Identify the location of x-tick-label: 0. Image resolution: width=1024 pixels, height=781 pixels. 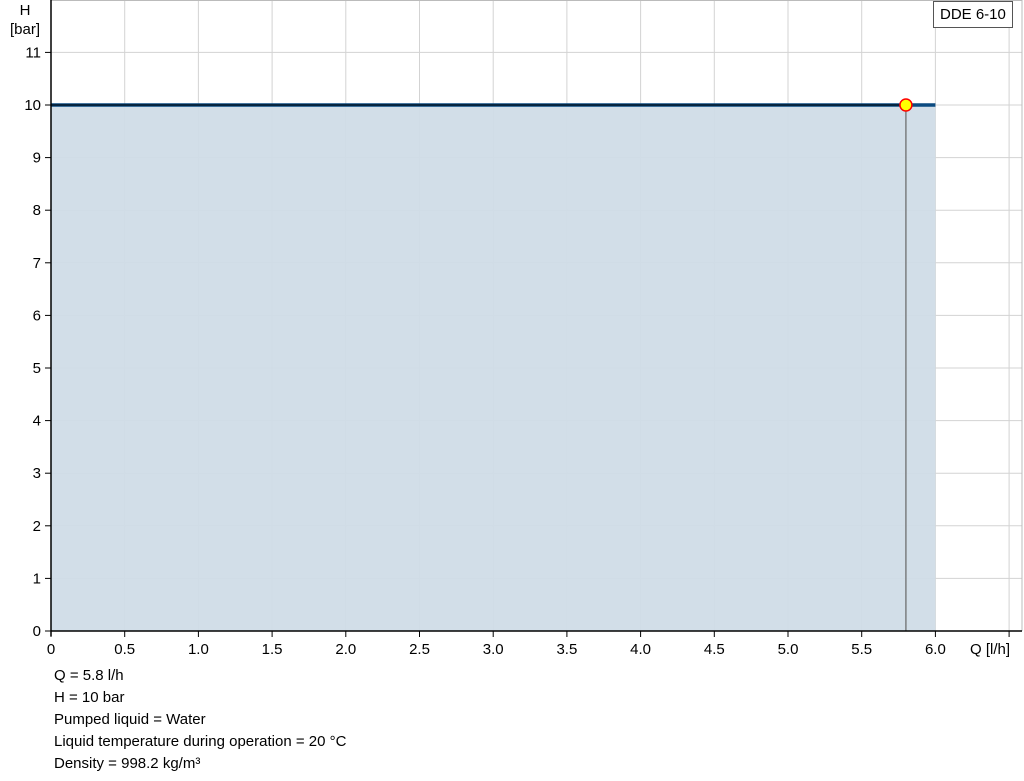
(51, 649).